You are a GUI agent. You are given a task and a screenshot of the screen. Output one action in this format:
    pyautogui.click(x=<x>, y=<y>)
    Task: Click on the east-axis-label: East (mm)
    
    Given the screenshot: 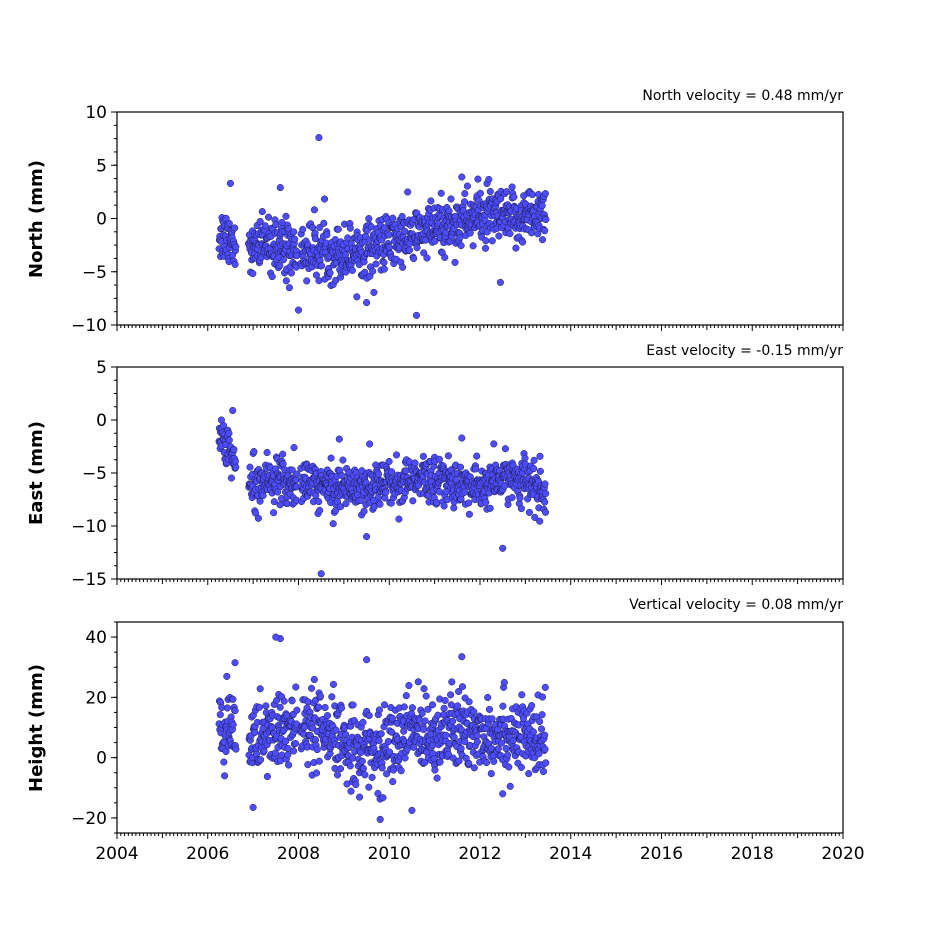 What is the action you would take?
    pyautogui.click(x=36, y=473)
    